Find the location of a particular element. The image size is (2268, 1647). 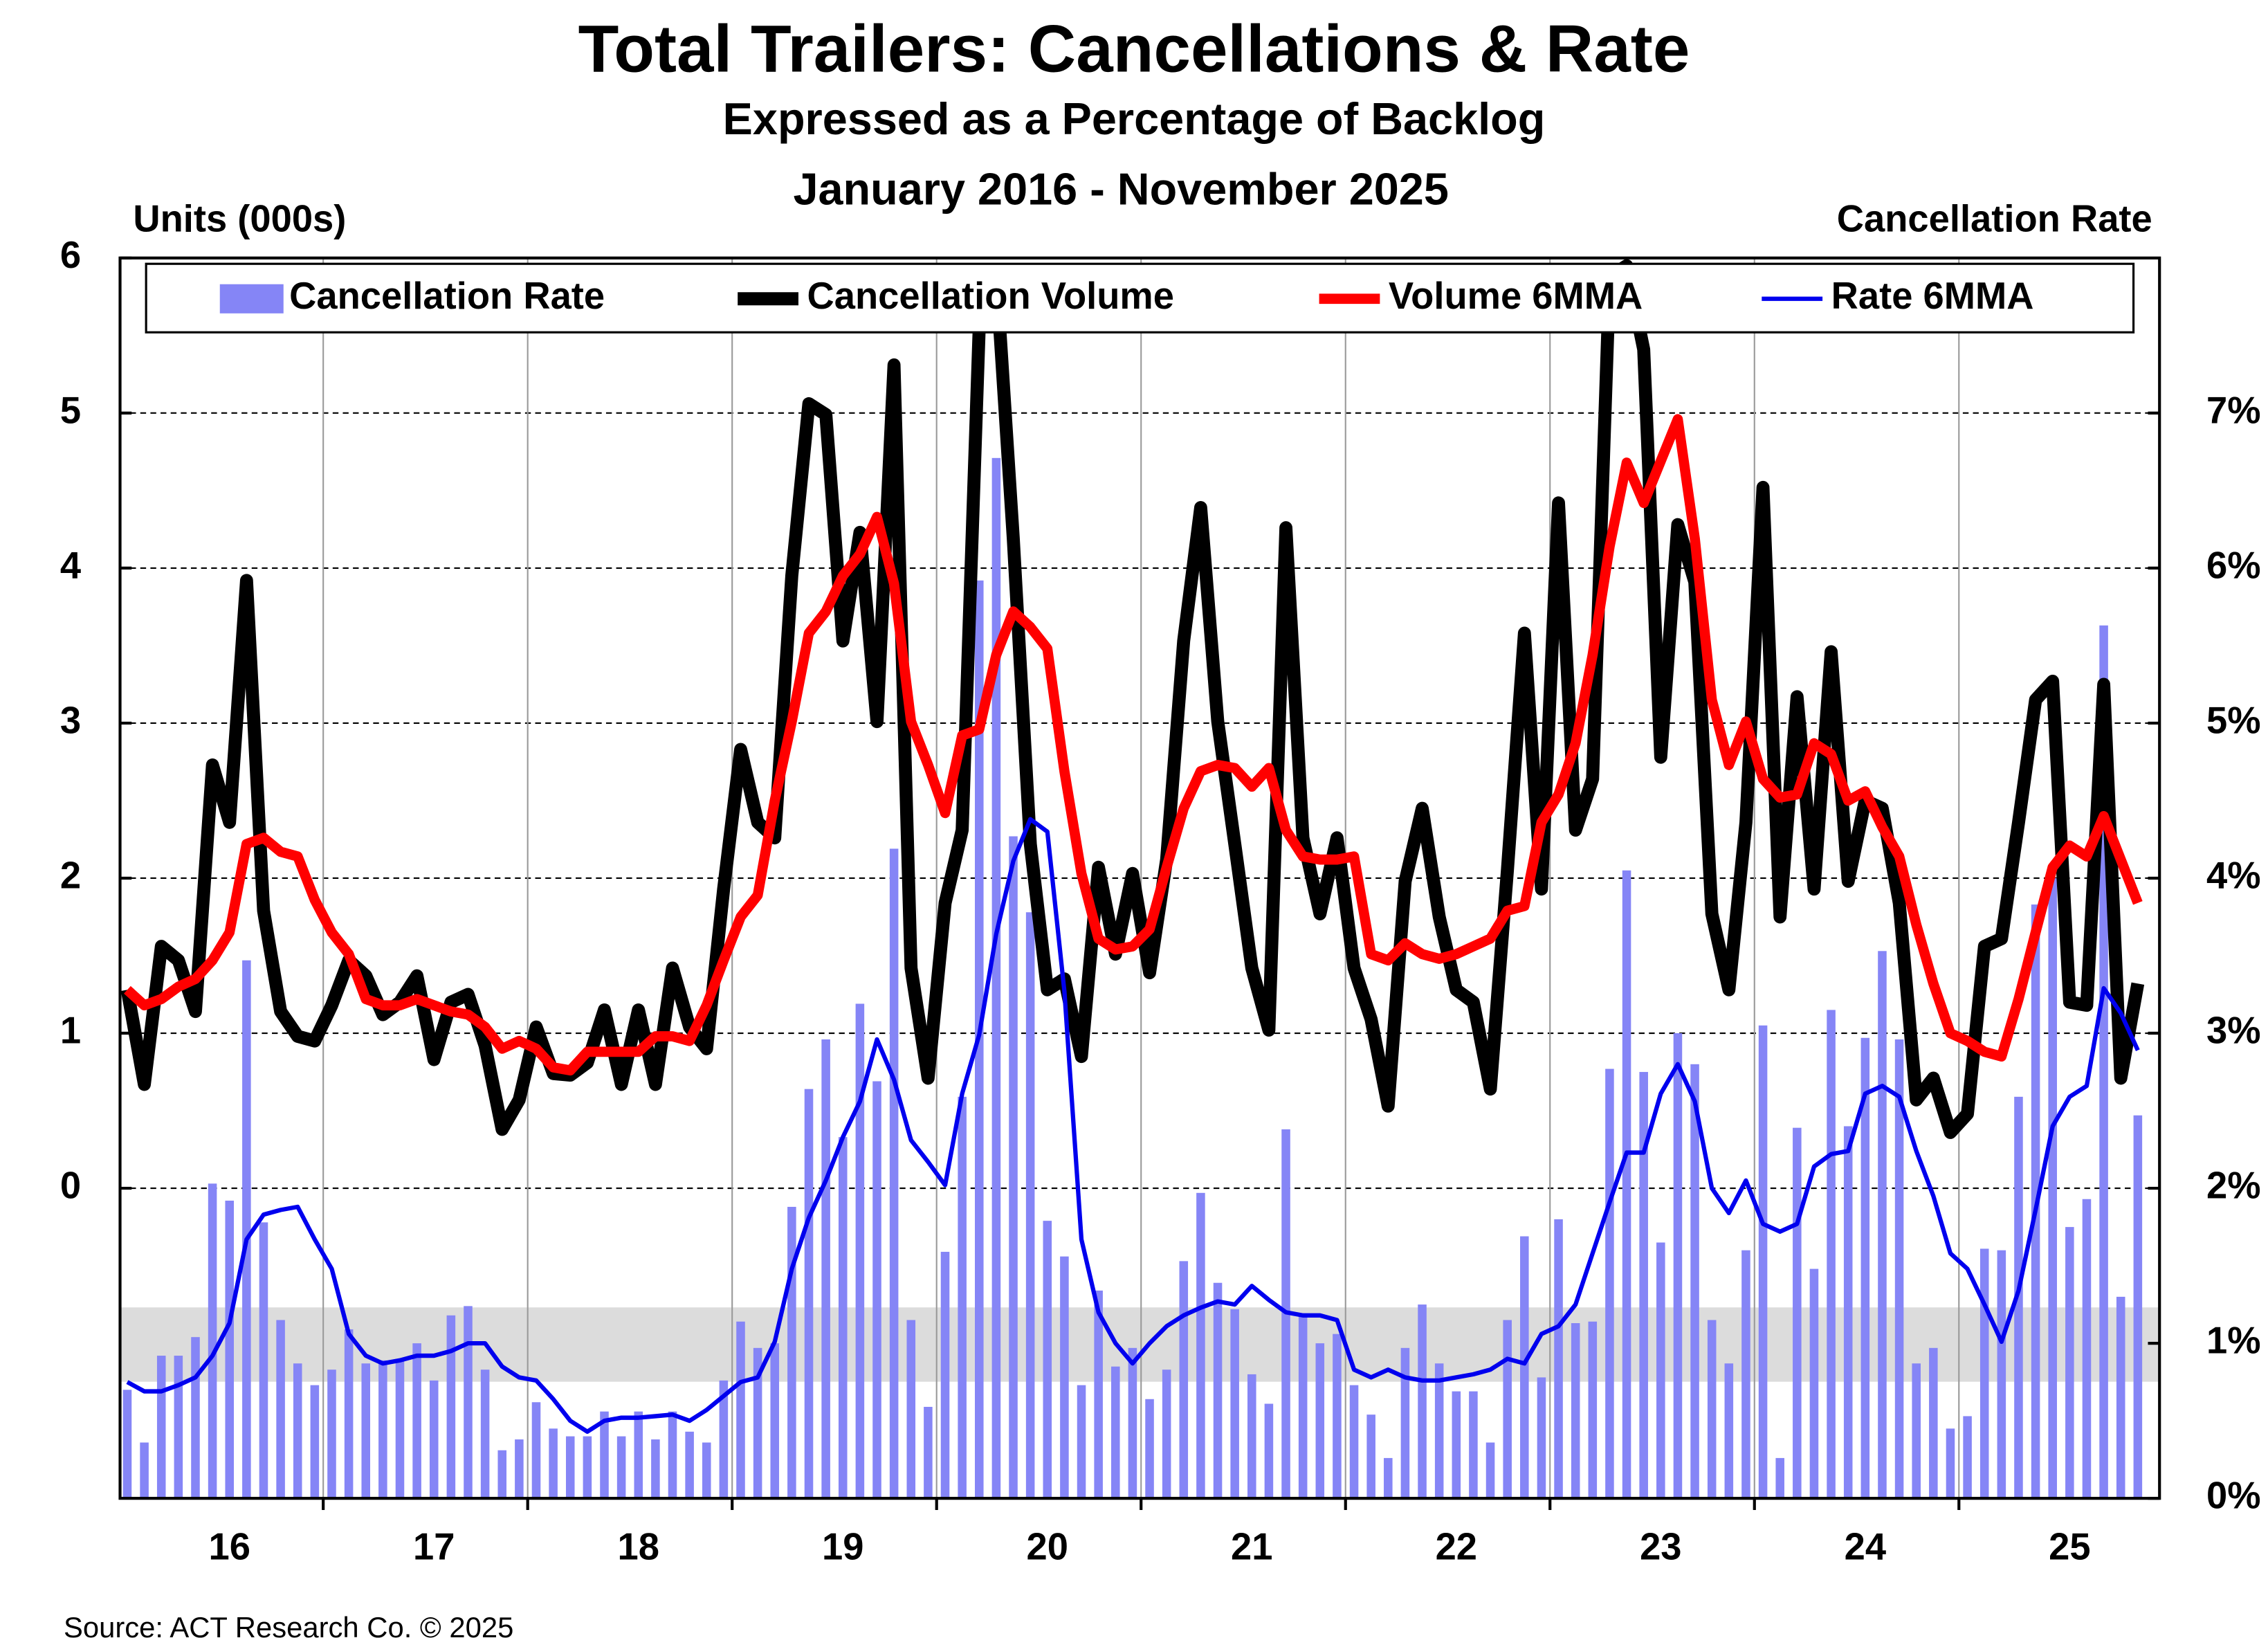

shaded-band is located at coordinates (1140, 1344).